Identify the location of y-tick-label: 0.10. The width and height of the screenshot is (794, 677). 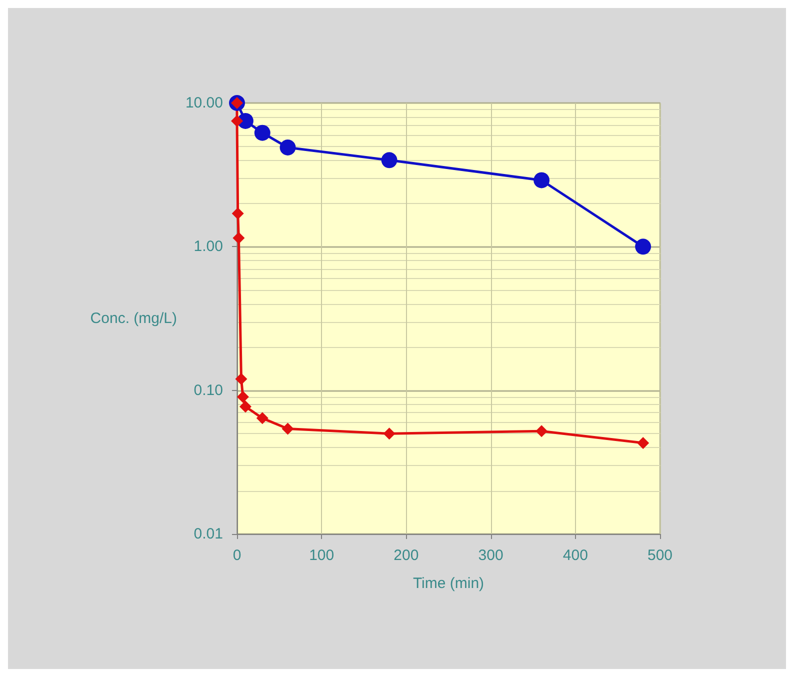
(208, 390).